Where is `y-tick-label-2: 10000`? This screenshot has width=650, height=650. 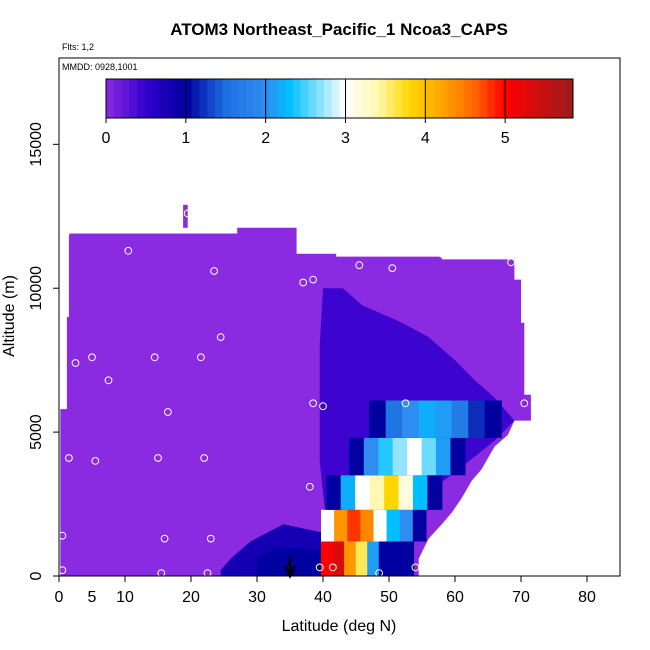 y-tick-label-2: 10000 is located at coordinates (36, 288).